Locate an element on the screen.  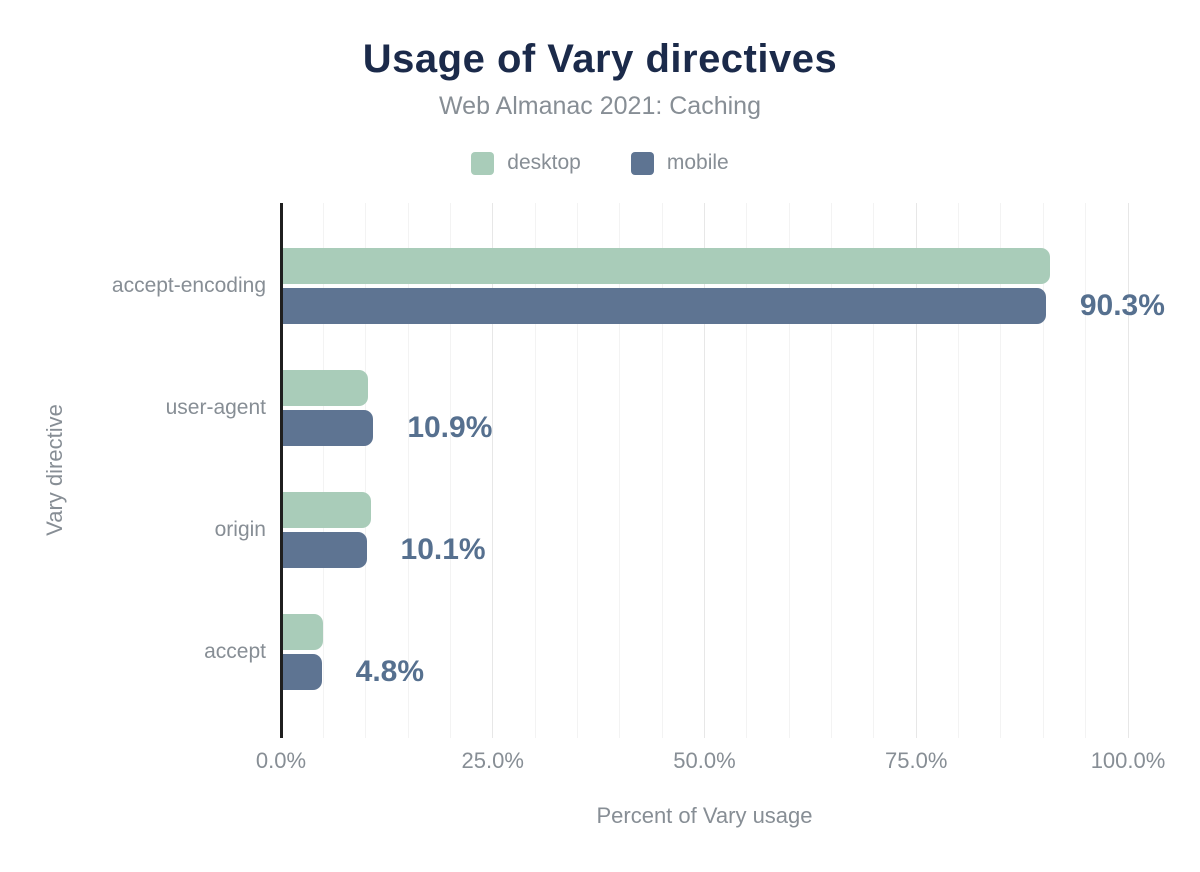
legend-item-desktop: desktop is located at coordinates (526, 163).